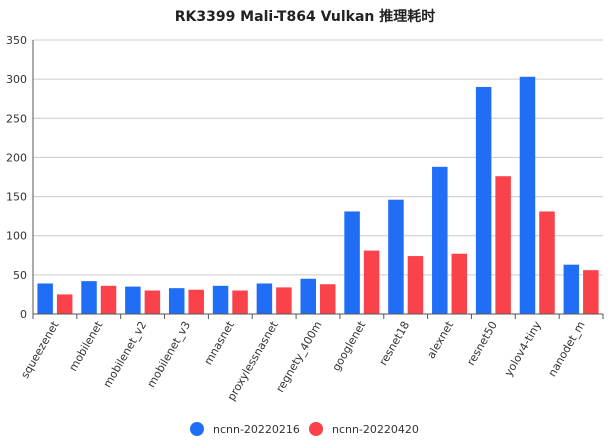 This screenshot has height=443, width=610. Describe the element at coordinates (16, 40) in the screenshot. I see `y-tick-label: 350` at that location.